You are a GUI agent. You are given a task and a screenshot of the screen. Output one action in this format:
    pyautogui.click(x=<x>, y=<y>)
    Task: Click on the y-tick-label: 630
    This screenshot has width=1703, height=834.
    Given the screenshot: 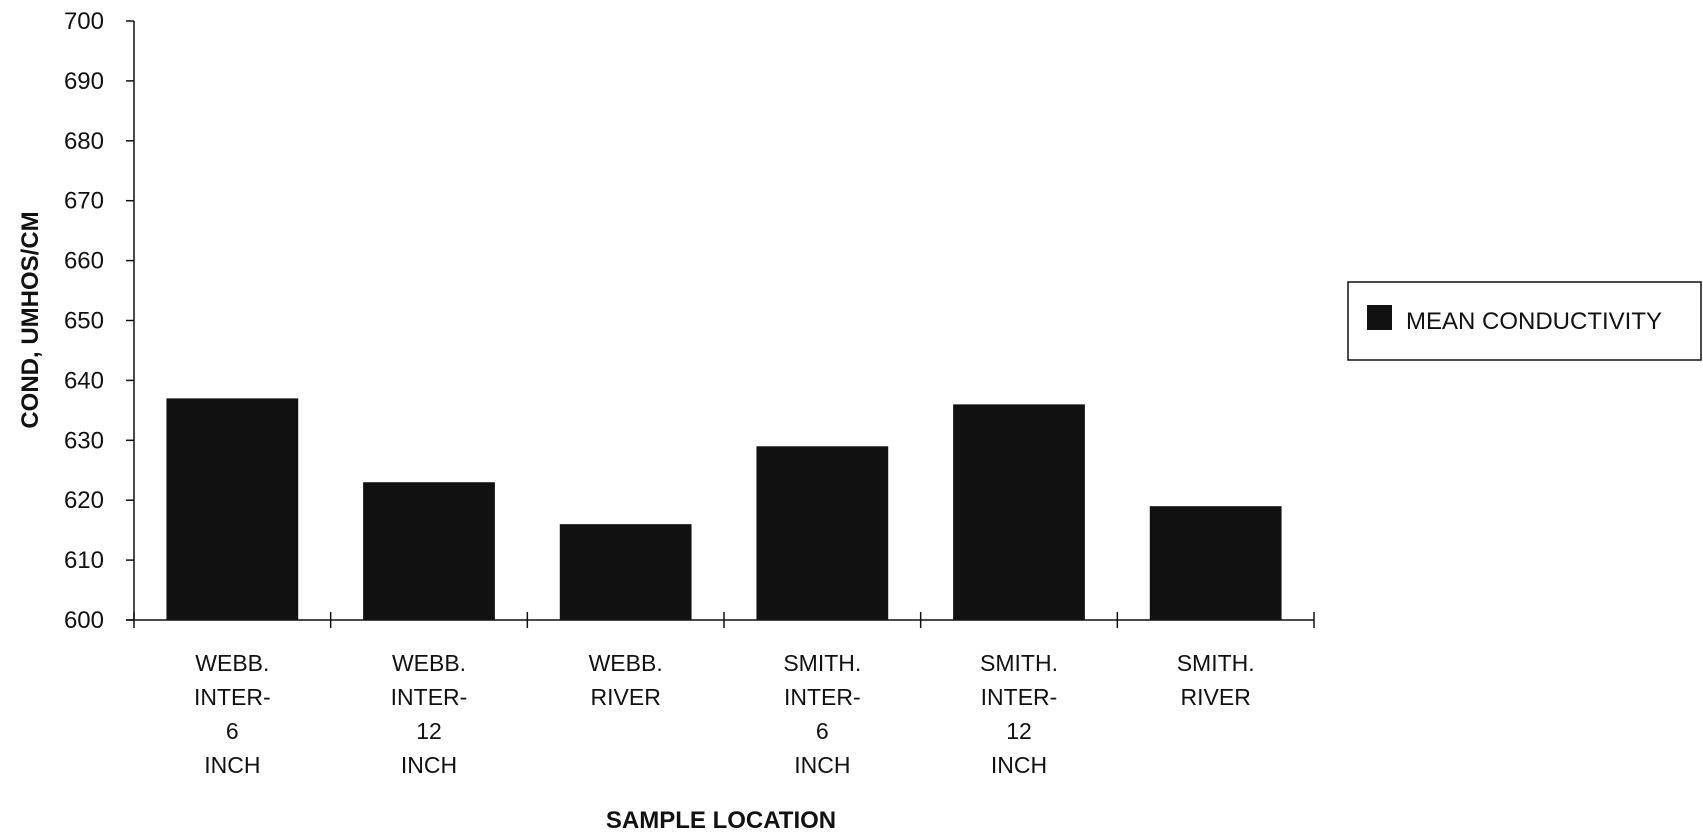 What is the action you would take?
    pyautogui.click(x=84, y=440)
    